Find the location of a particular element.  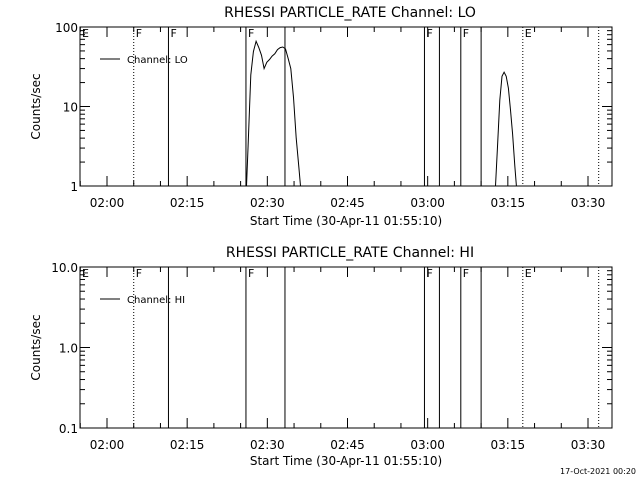

y-tick-label: 0.1 is located at coordinates (68, 429).